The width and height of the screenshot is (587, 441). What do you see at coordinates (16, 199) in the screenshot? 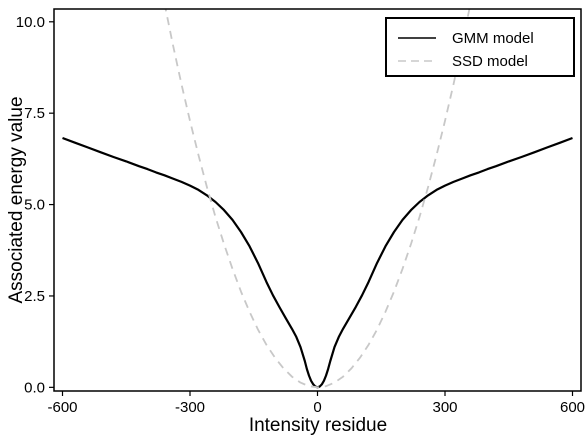
I see `y-axis-label: Associated energy value` at bounding box center [16, 199].